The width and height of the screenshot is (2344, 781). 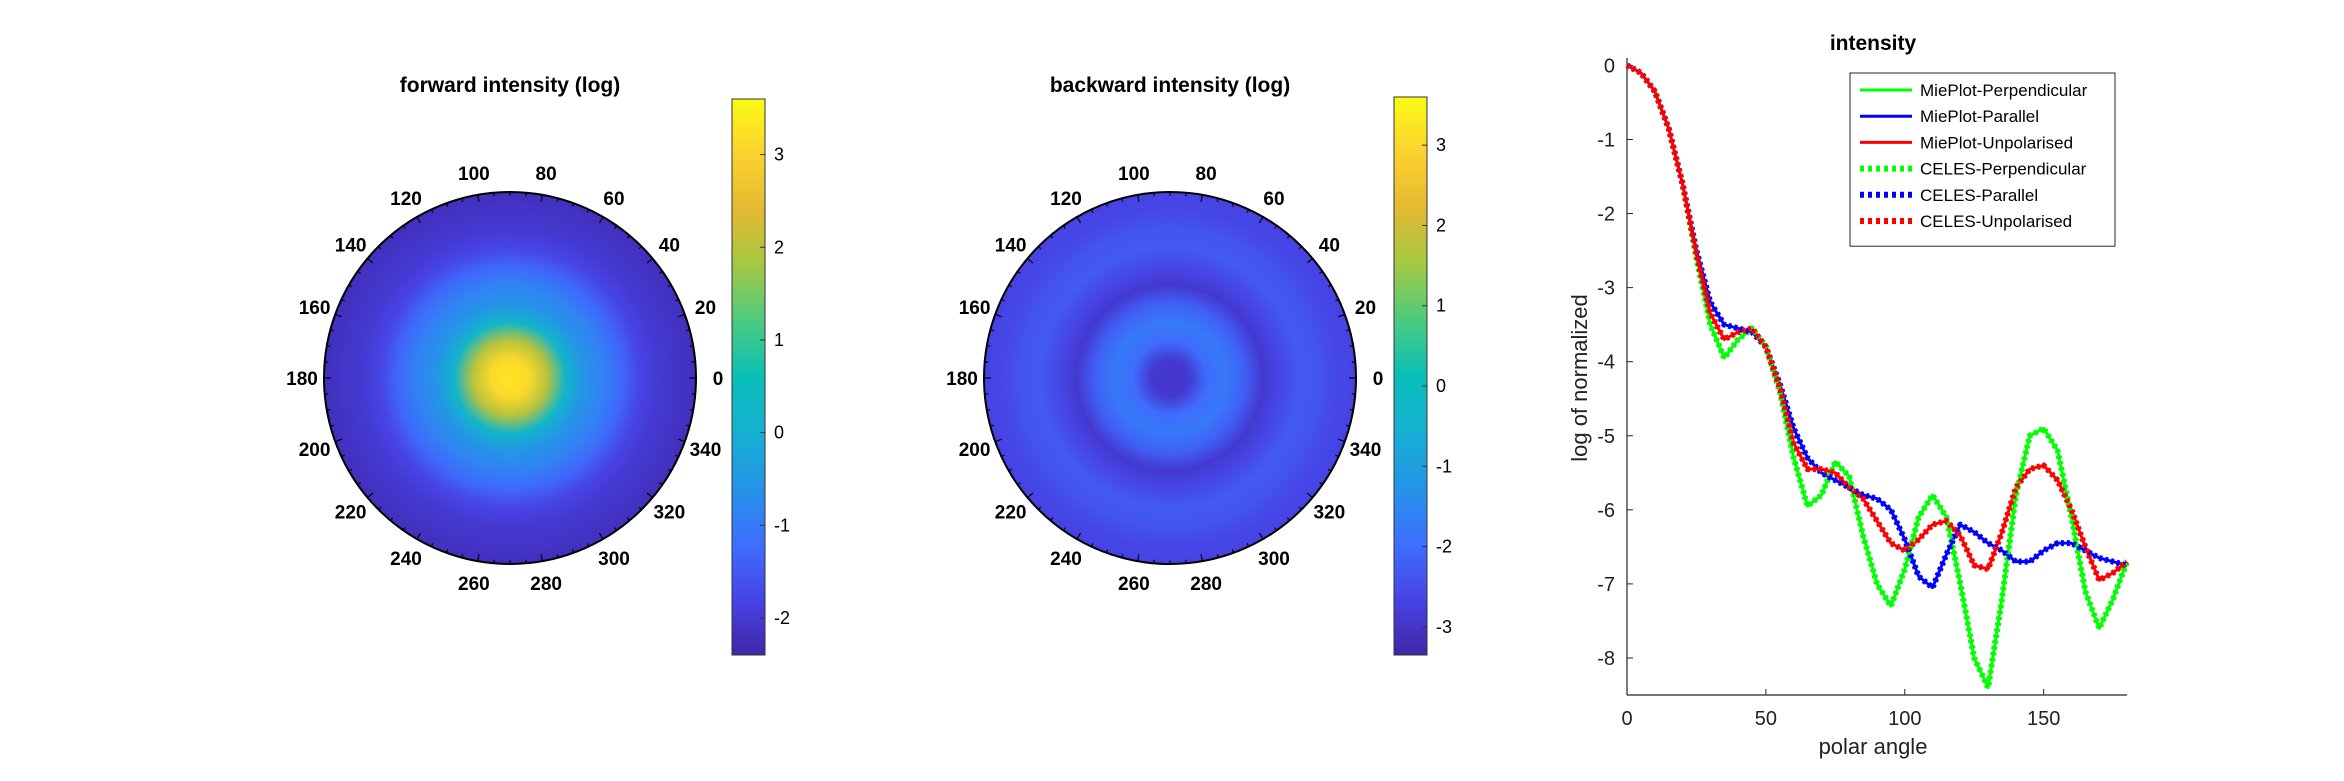 I want to click on backward-angle-label: 200, so click(x=975, y=450).